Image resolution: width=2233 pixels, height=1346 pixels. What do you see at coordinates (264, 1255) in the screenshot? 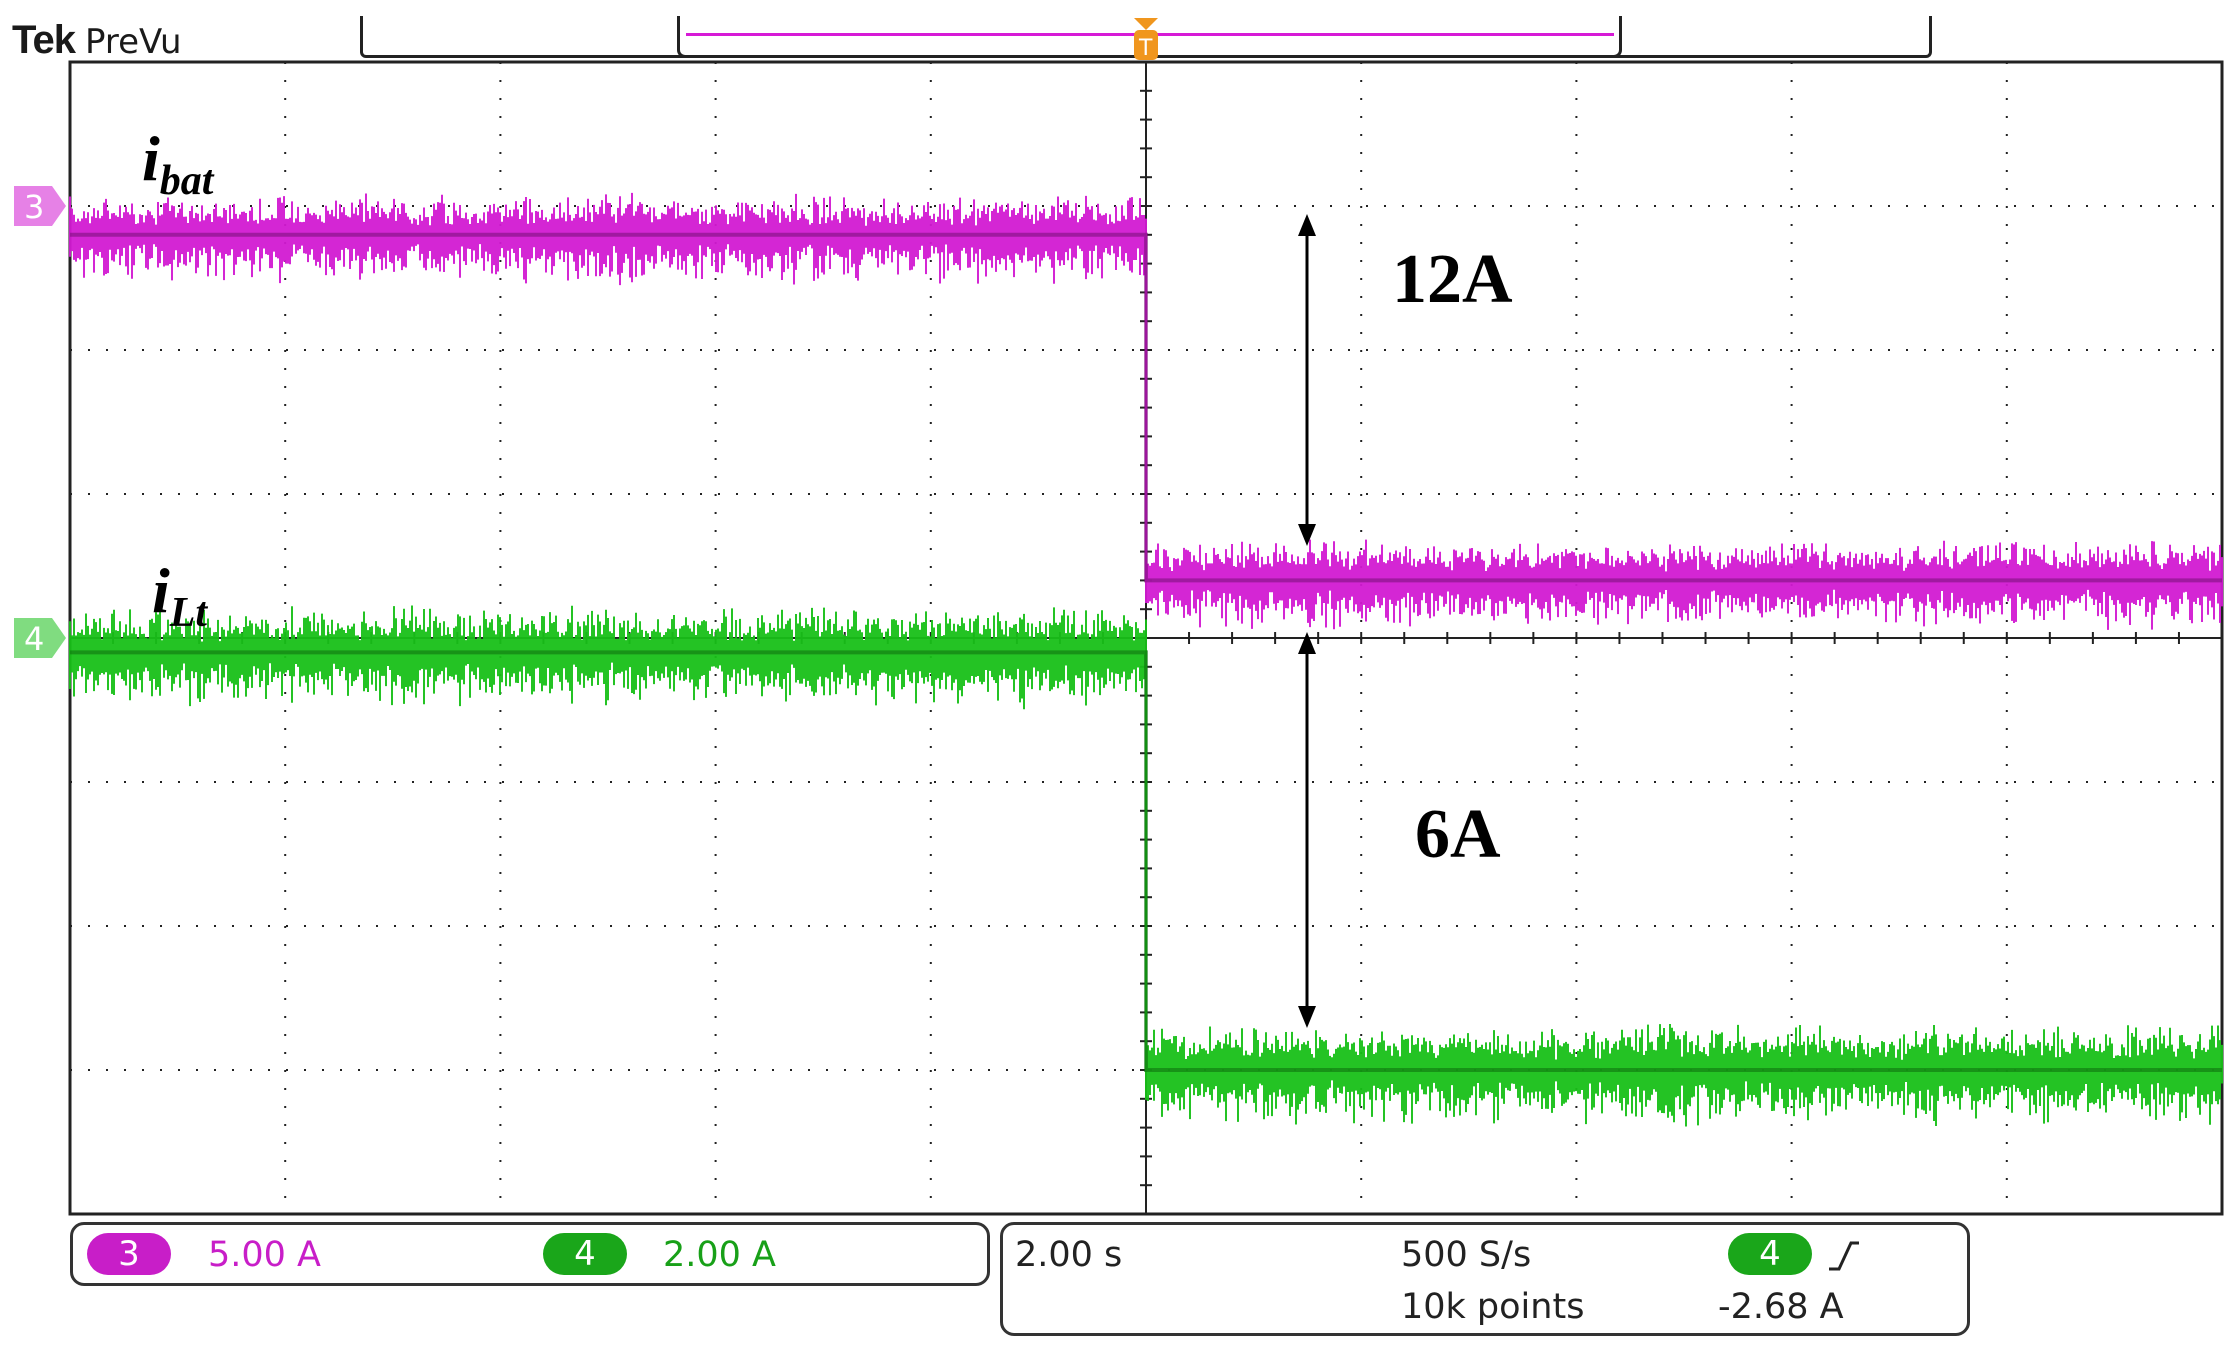
I see `channel-3-scale: 5.00 A` at bounding box center [264, 1255].